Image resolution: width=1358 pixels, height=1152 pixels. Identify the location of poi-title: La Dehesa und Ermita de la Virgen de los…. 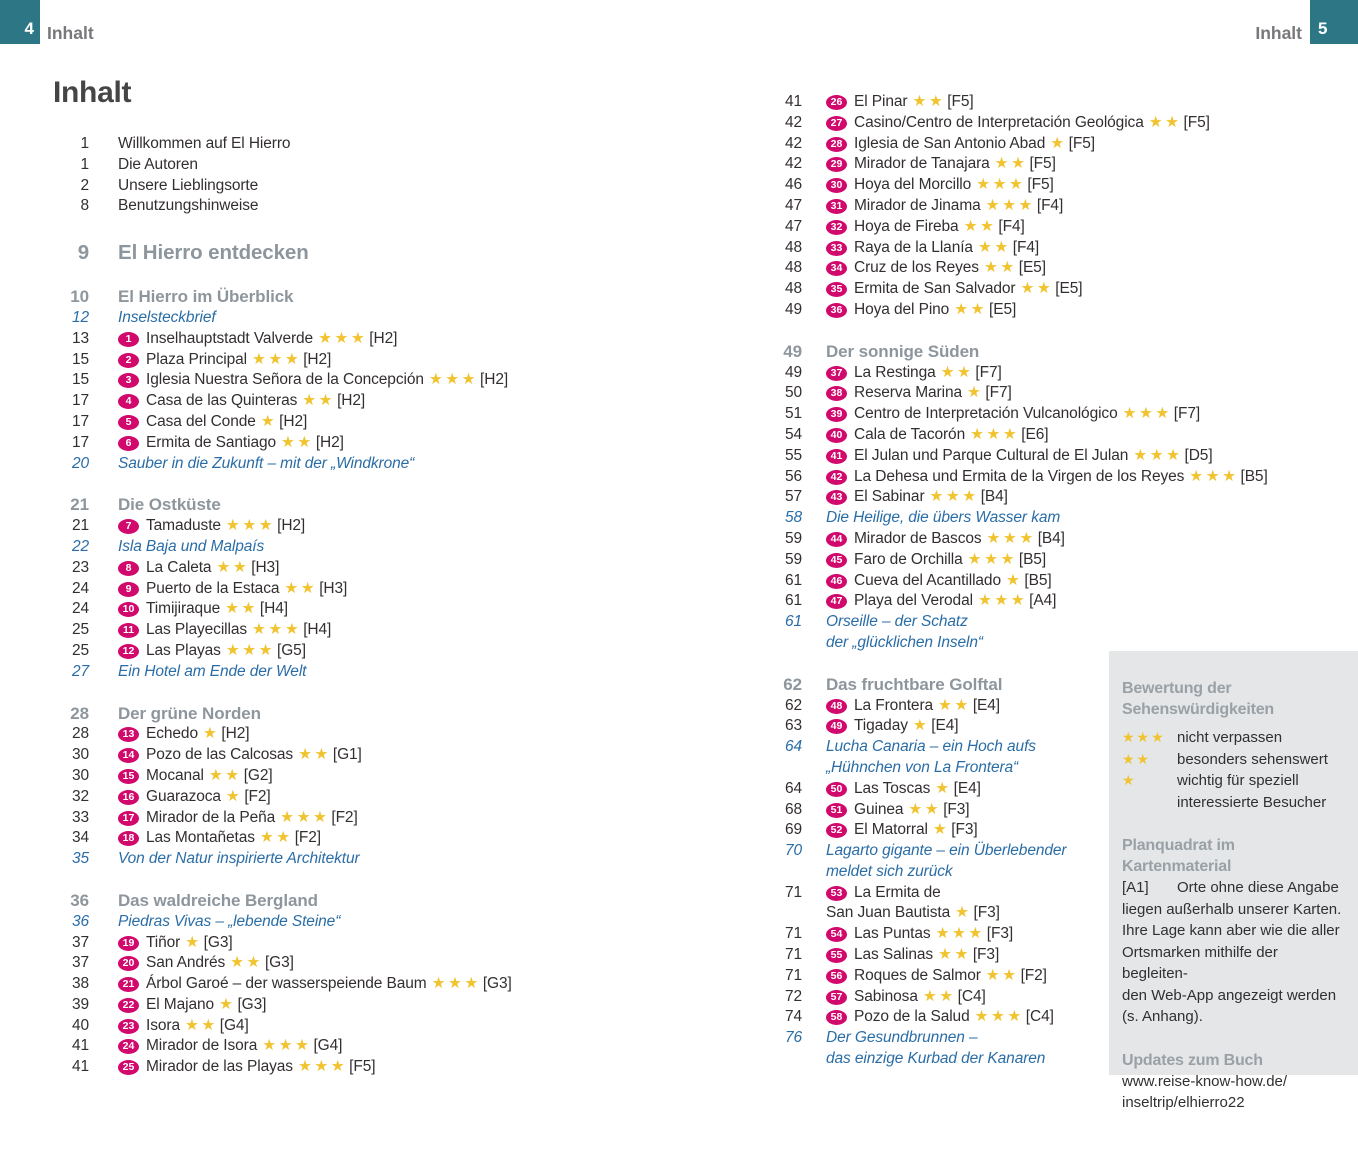
(1019, 476).